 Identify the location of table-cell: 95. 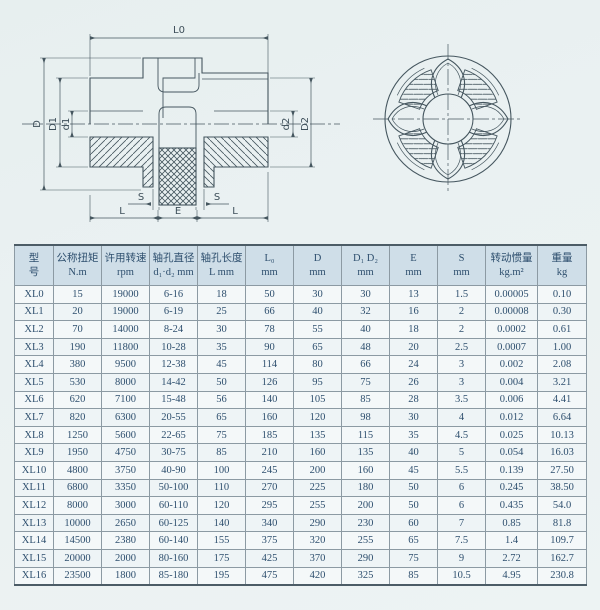
(317, 382).